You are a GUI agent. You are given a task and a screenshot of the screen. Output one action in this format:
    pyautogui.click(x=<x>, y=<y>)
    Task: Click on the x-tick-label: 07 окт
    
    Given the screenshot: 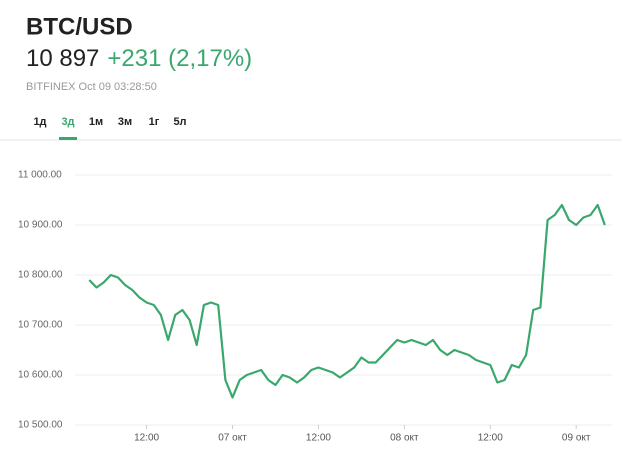 What is the action you would take?
    pyautogui.click(x=232, y=438)
    